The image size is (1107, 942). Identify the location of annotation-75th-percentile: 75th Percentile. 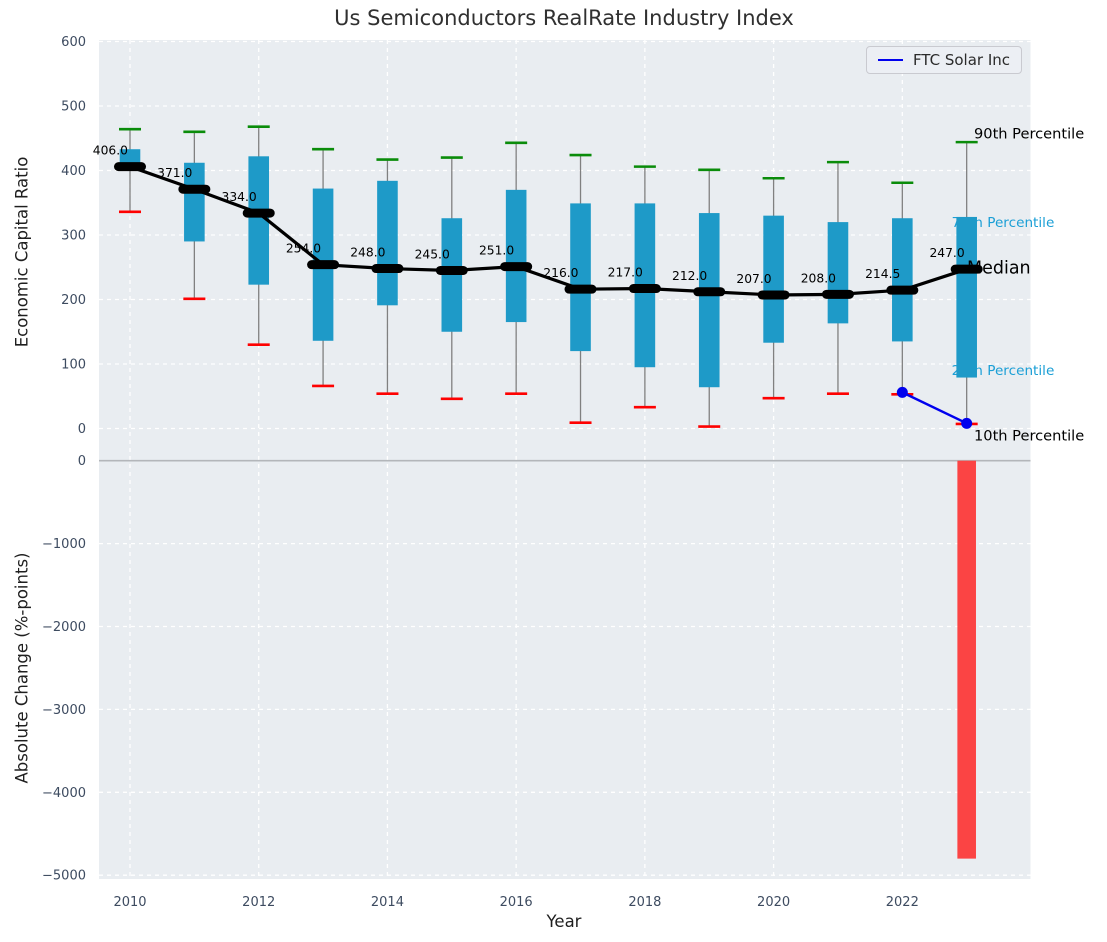
(1003, 223).